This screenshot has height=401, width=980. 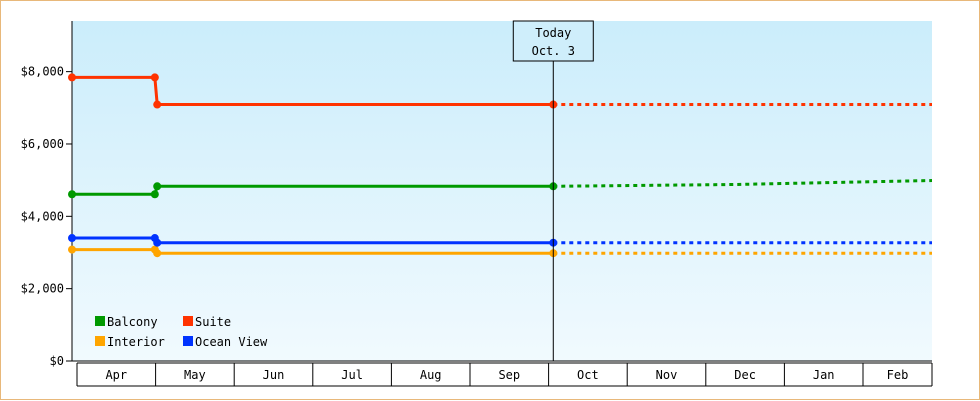 I want to click on legend-label-balcony: Balcony, so click(x=132, y=322).